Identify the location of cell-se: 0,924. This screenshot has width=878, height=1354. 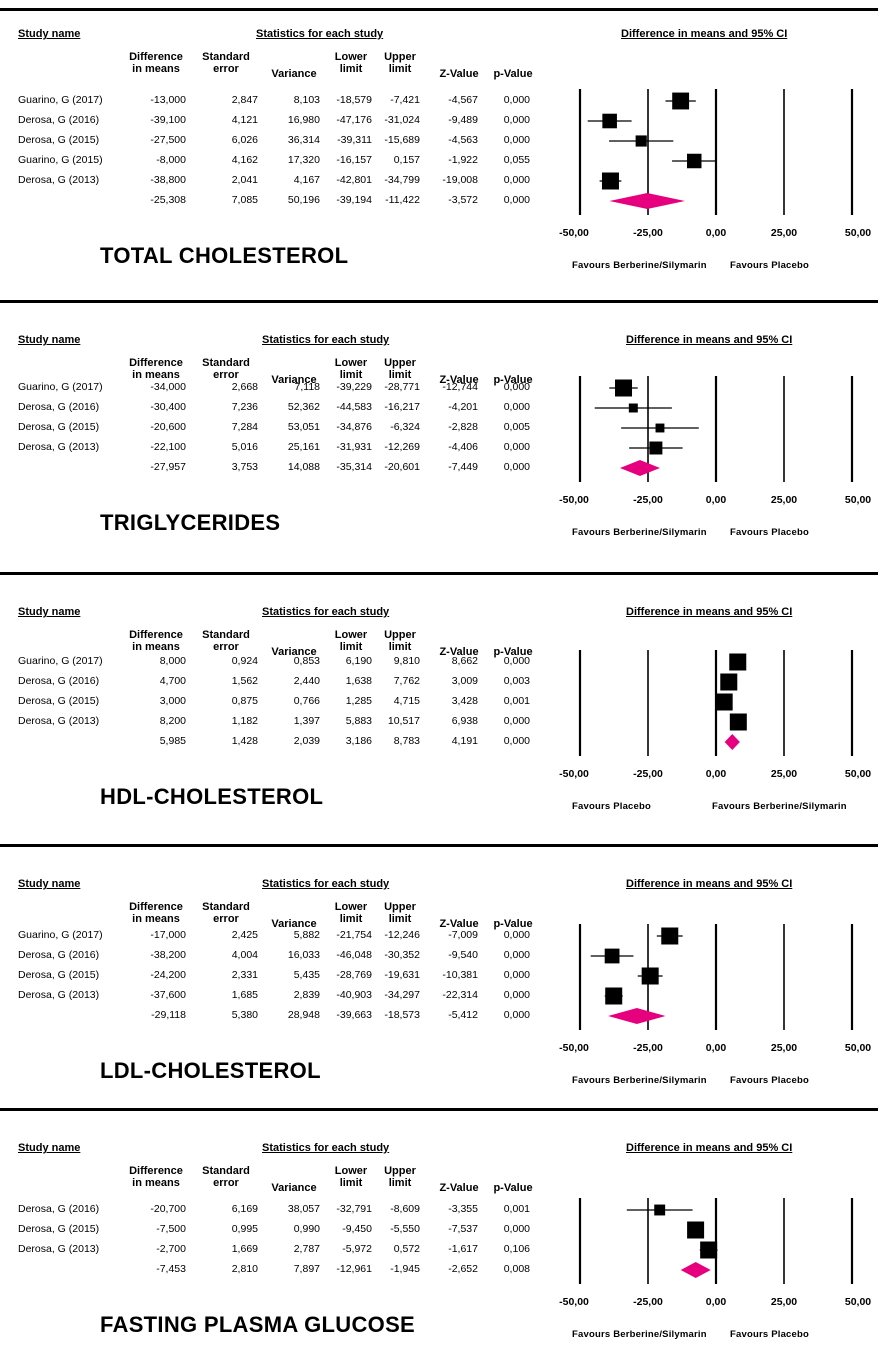
(244, 661).